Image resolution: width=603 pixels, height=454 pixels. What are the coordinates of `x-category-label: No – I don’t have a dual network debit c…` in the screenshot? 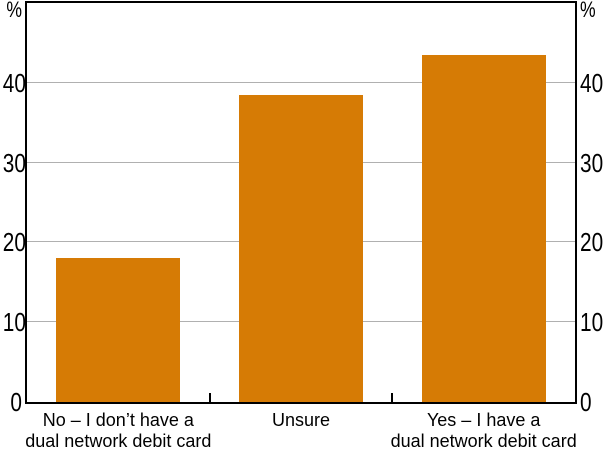 It's located at (118, 430).